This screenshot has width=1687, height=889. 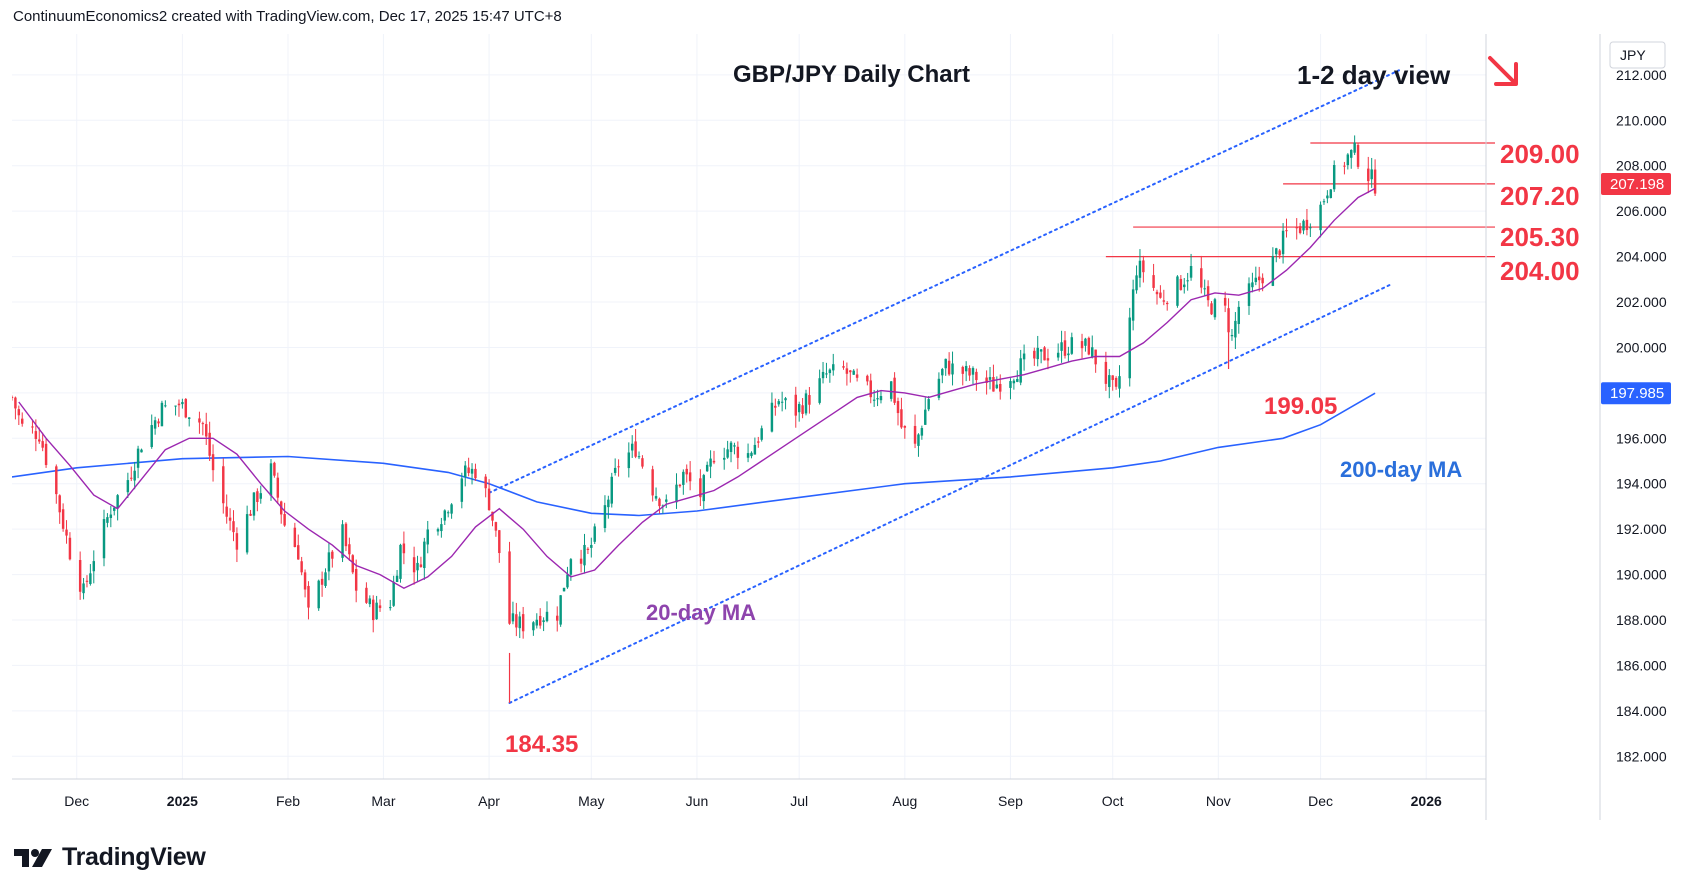 I want to click on x-tick-label: Apr, so click(x=489, y=801).